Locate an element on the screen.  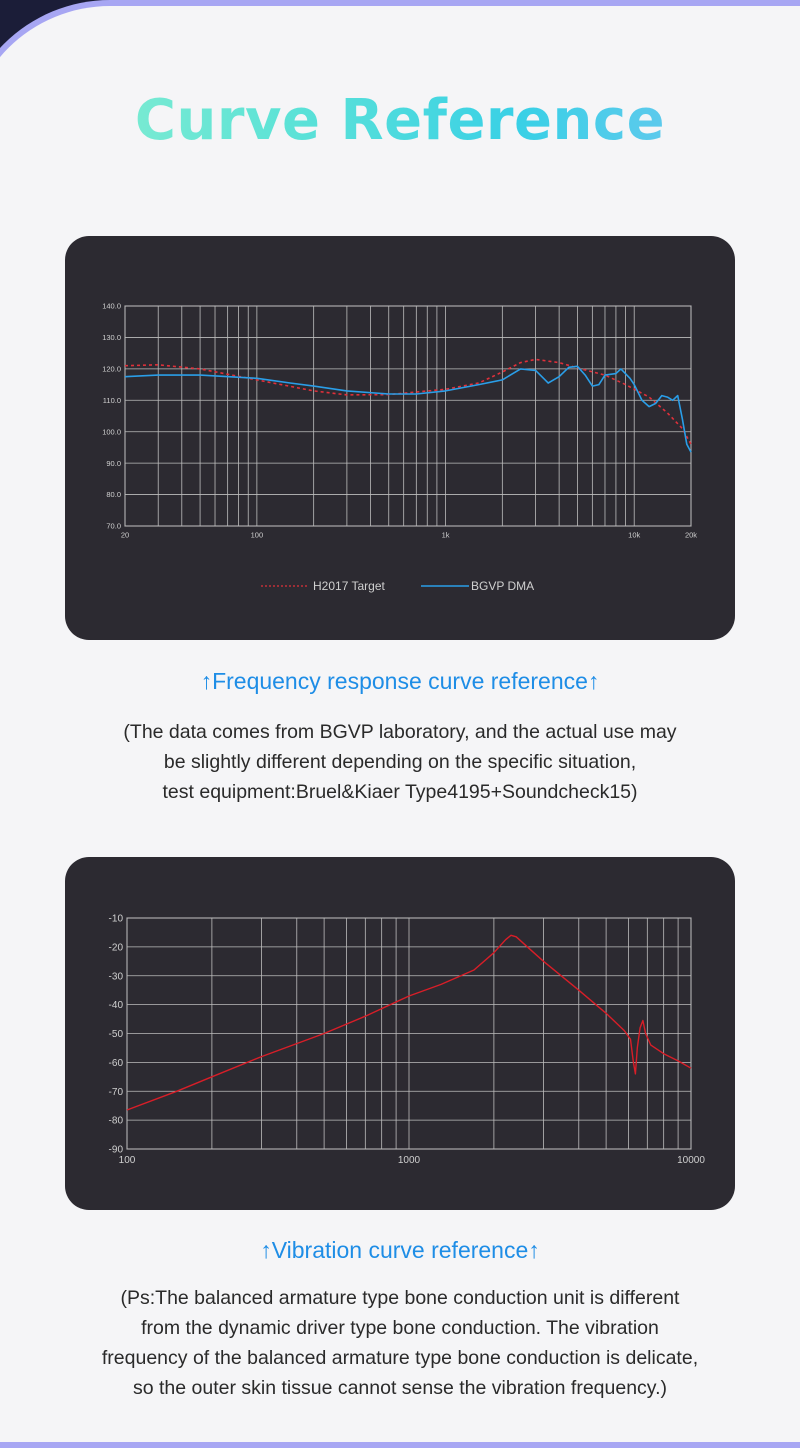
vibration-chart: -90 -80 -70 -60 -50 -40 -30 -20 -10 100 1000 10000 is located at coordinates (407, 1040).